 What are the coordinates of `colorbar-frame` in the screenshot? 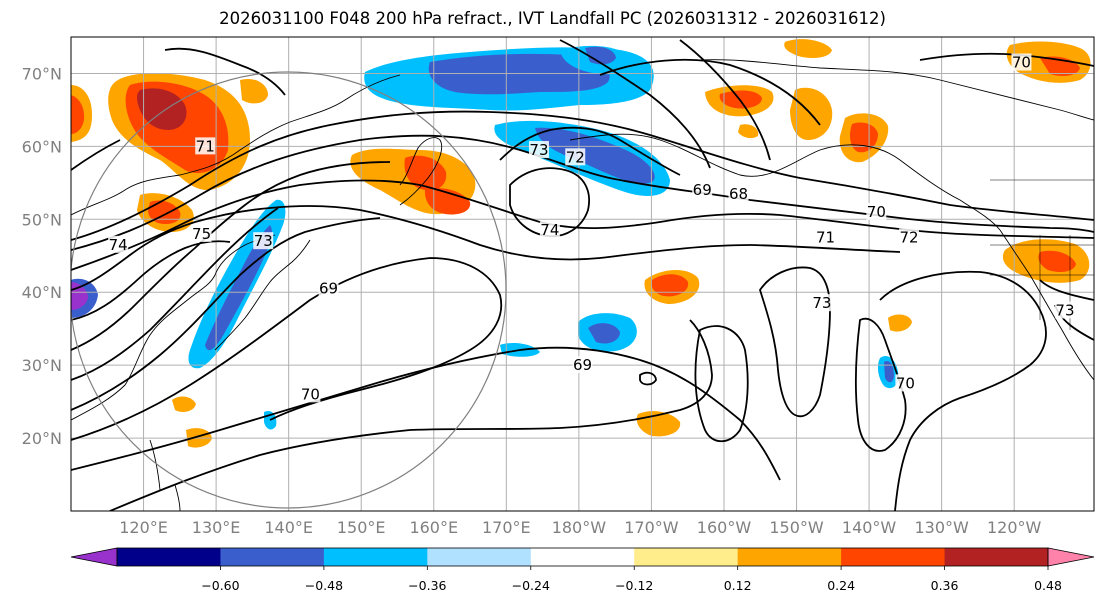 It's located at (582, 557).